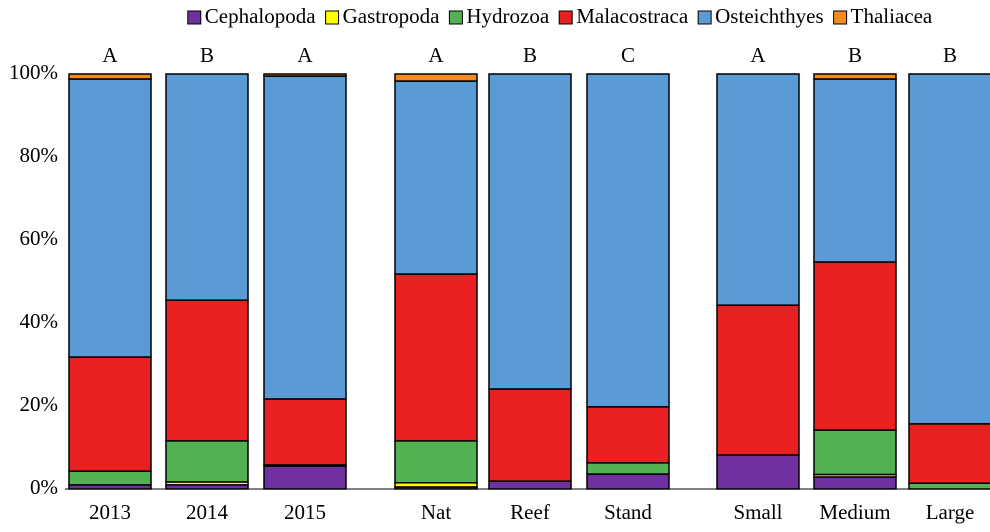 This screenshot has height=532, width=990. I want to click on x-tick-label: 2015, so click(305, 512).